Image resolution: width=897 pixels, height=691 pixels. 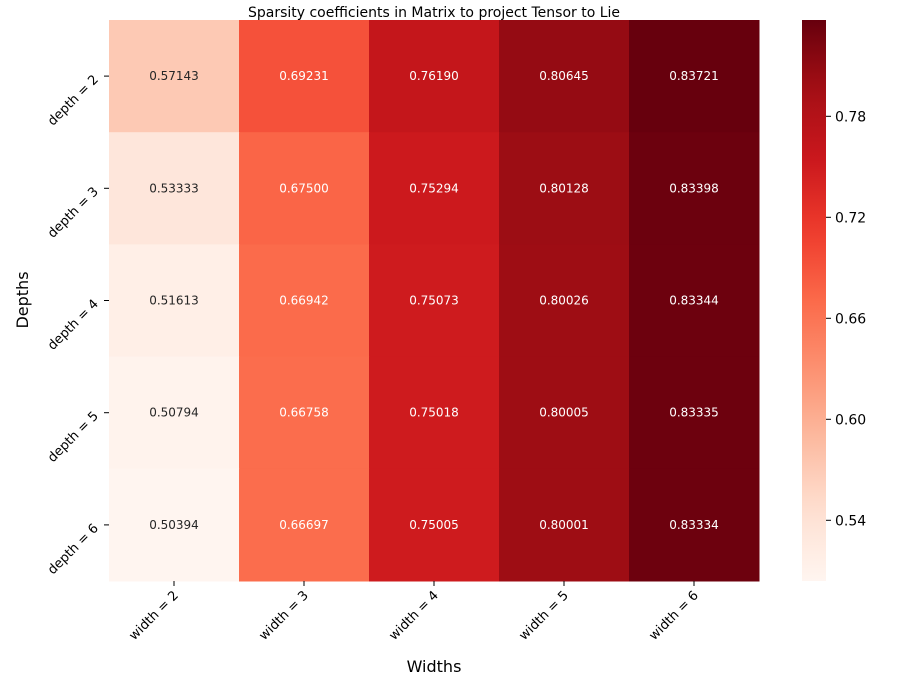 I want to click on colorbar-ticks: 0.54 0.60 0.66 0.72 0.78, so click(x=846, y=319).